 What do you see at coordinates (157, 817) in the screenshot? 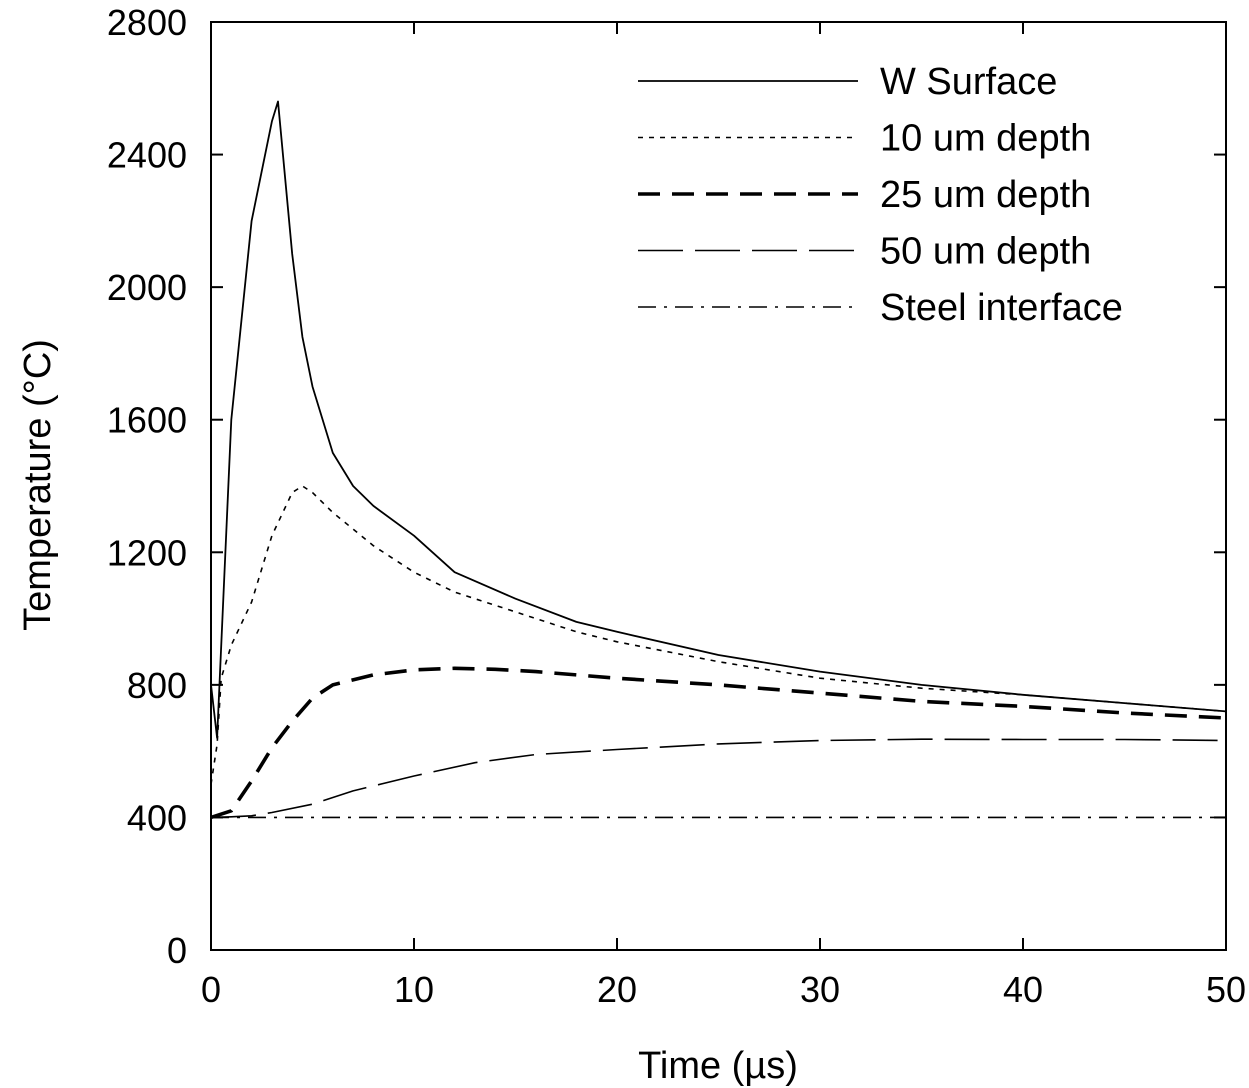
I see `y-tick-label: 400` at bounding box center [157, 817].